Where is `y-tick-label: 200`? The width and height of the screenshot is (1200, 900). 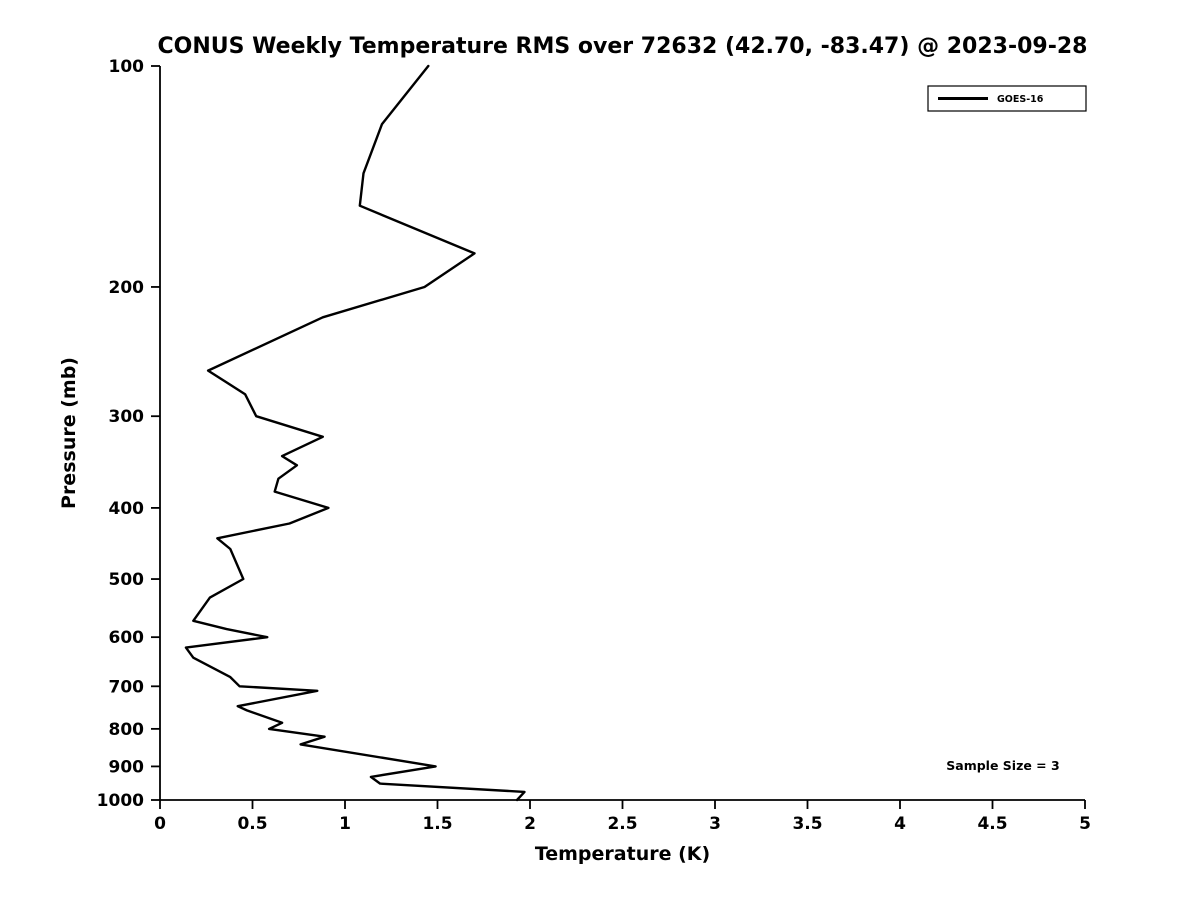
y-tick-label: 200 is located at coordinates (127, 288).